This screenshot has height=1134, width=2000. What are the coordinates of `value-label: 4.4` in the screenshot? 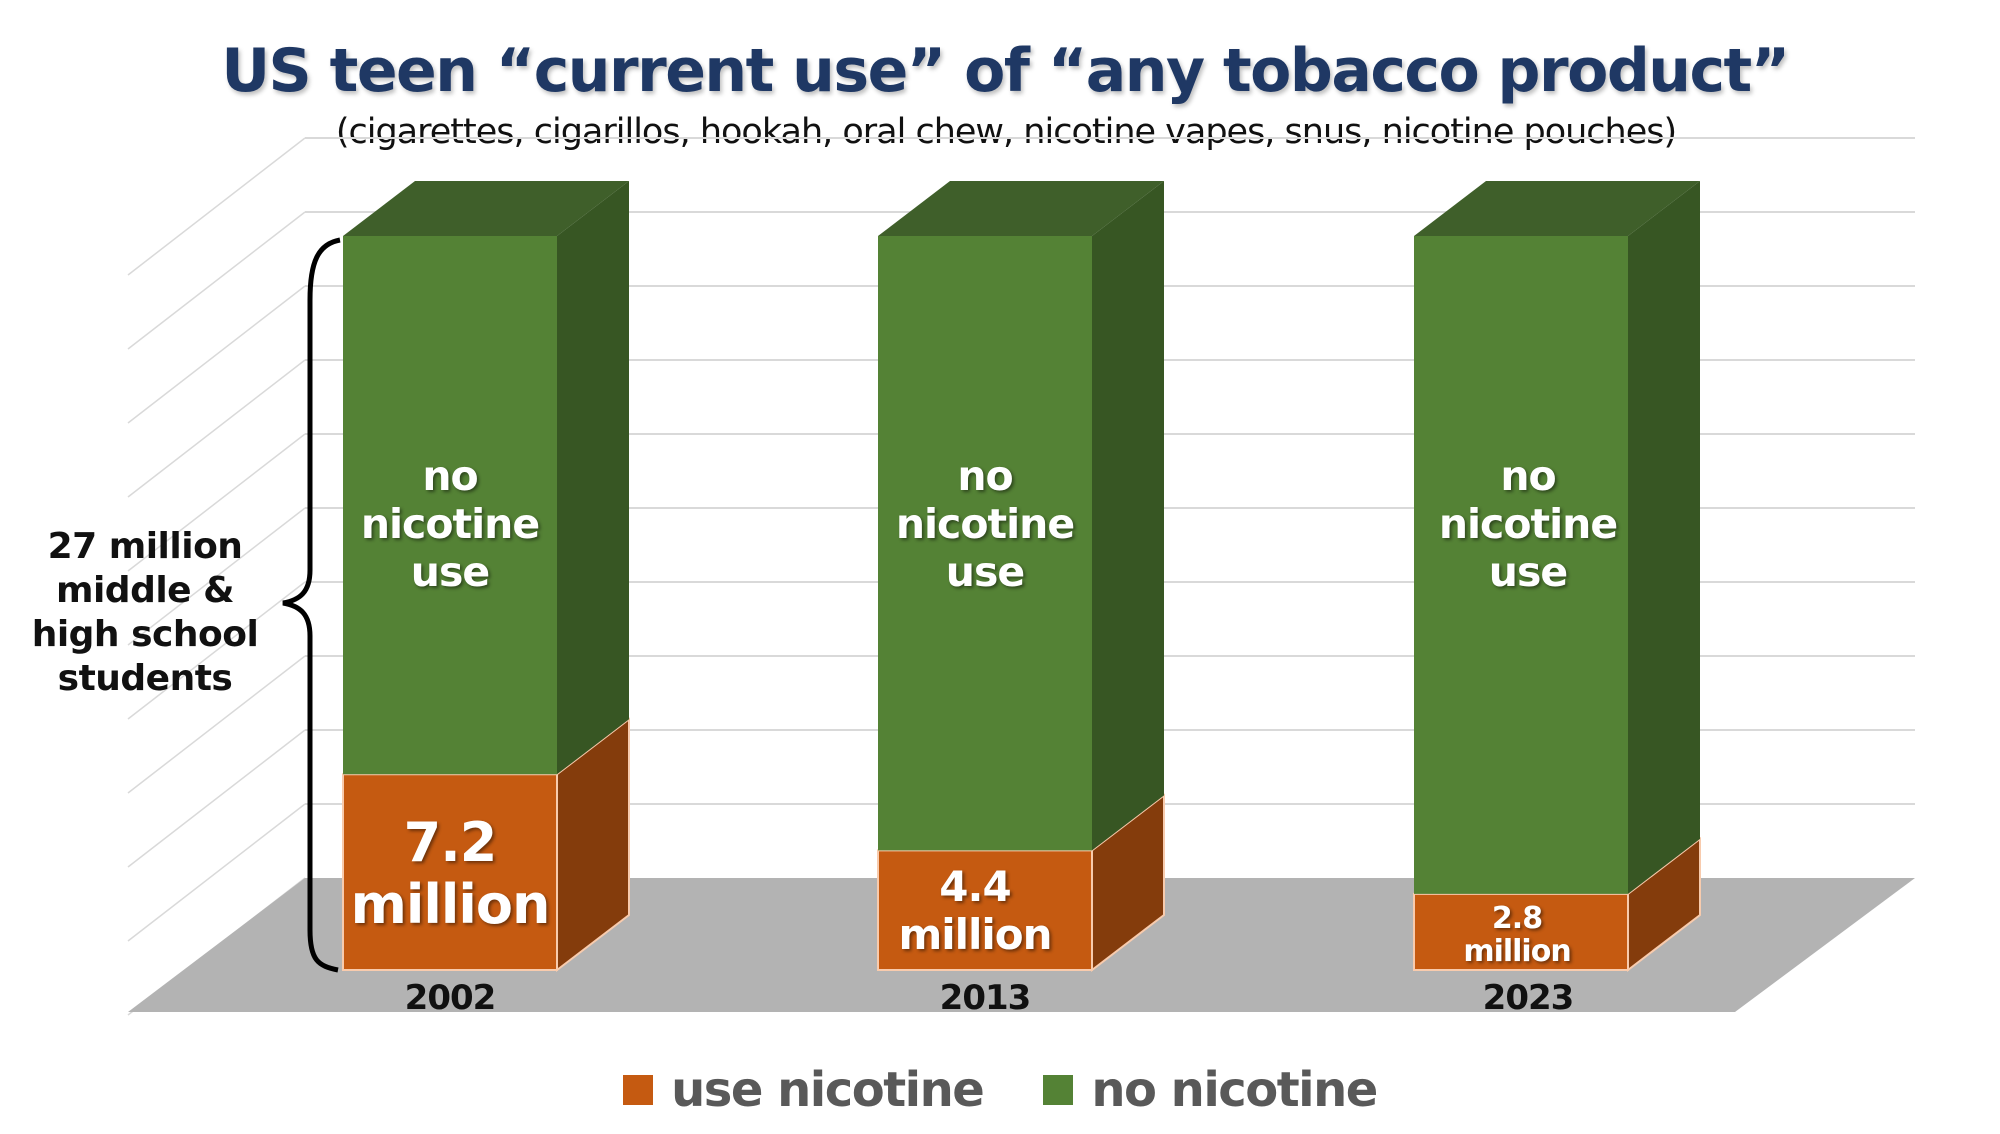 It's located at (975, 886).